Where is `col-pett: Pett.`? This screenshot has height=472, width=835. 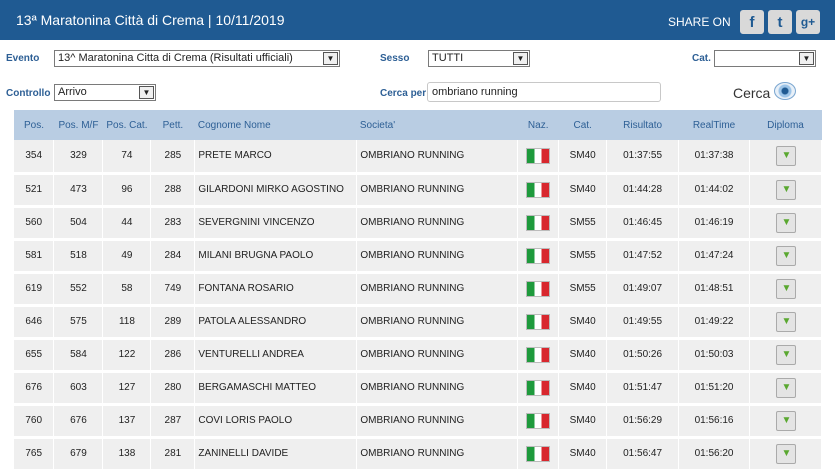
col-pett: Pett. is located at coordinates (172, 125).